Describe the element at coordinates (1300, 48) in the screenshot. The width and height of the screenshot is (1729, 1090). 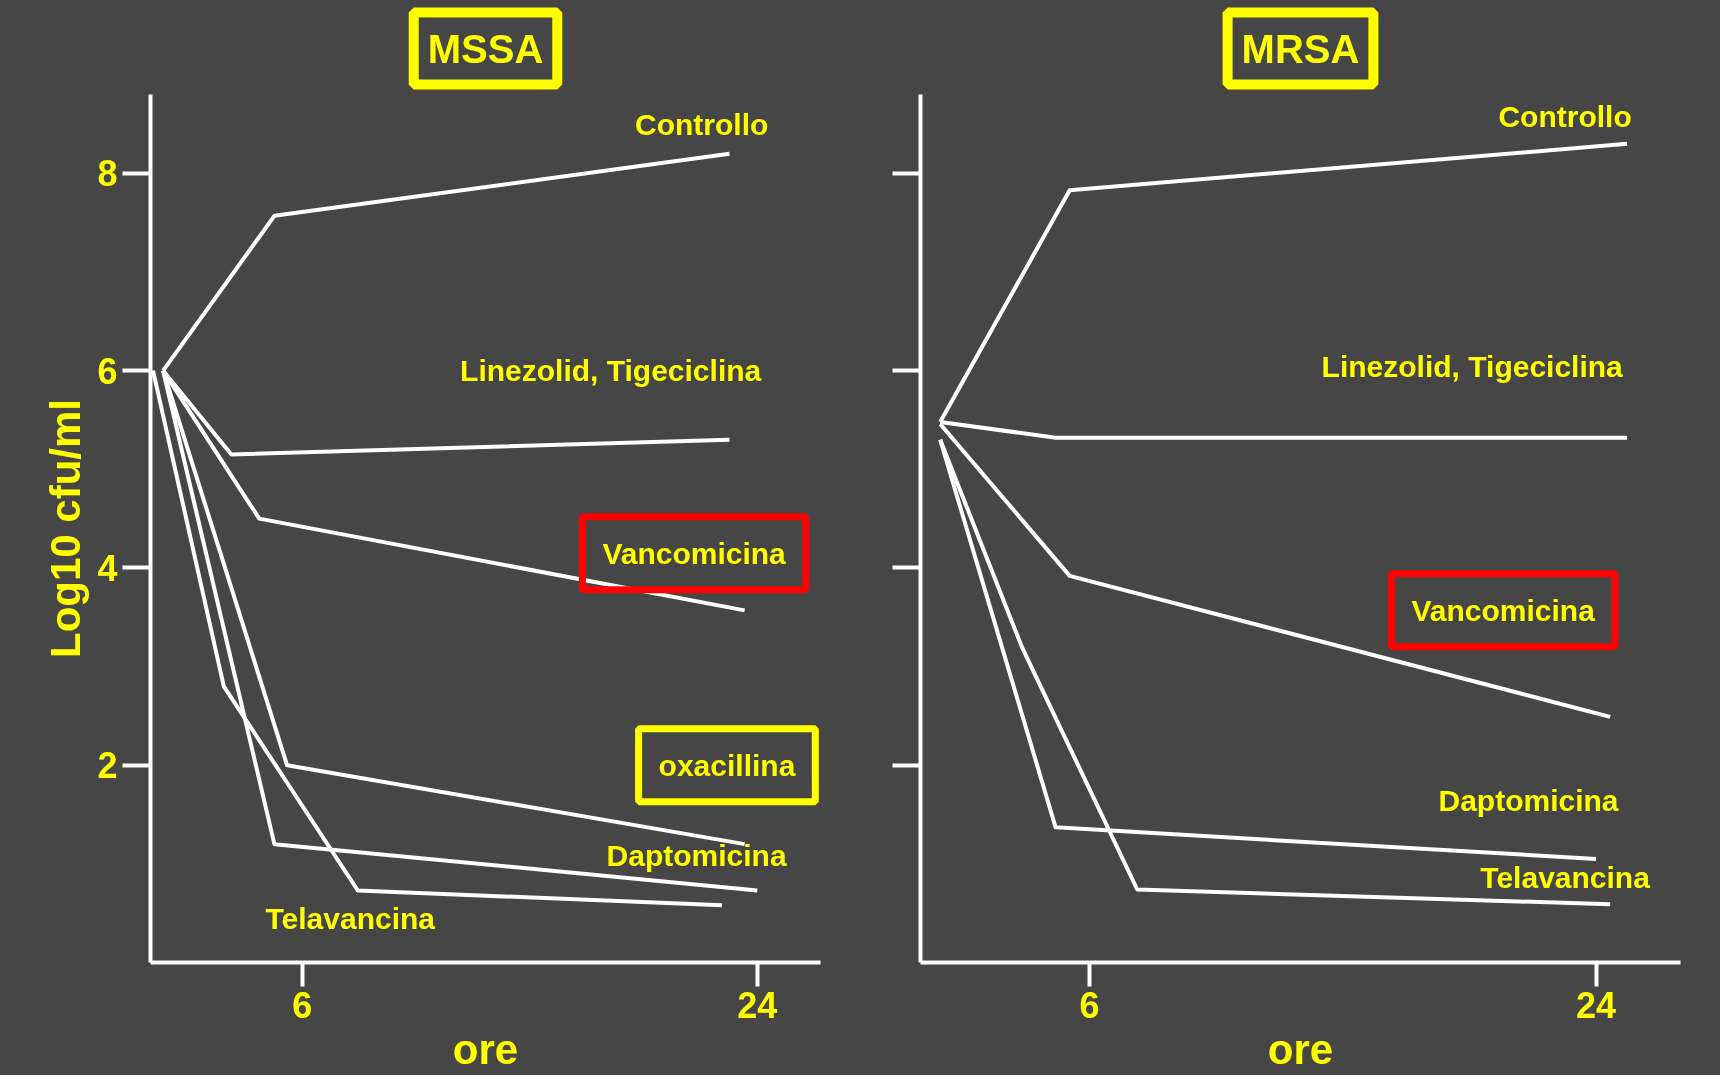
I see `chart-title: MRSA` at that location.